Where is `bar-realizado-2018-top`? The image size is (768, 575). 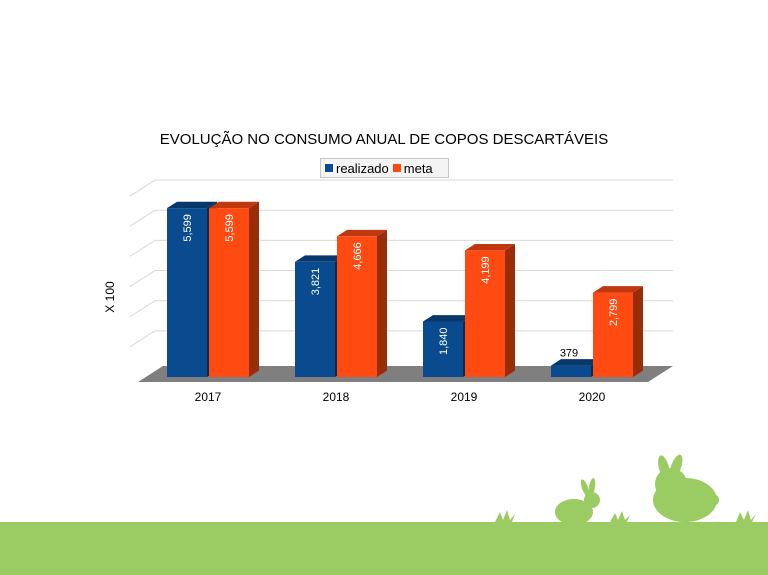 bar-realizado-2018-top is located at coordinates (320, 258).